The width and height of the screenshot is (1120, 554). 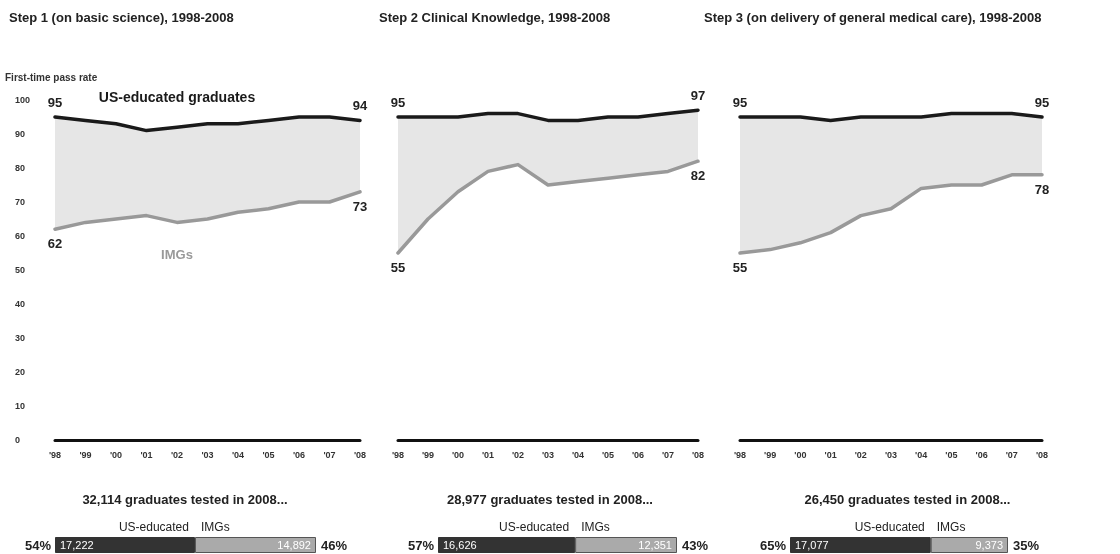 I want to click on y-tick-label: 0, so click(x=18, y=440).